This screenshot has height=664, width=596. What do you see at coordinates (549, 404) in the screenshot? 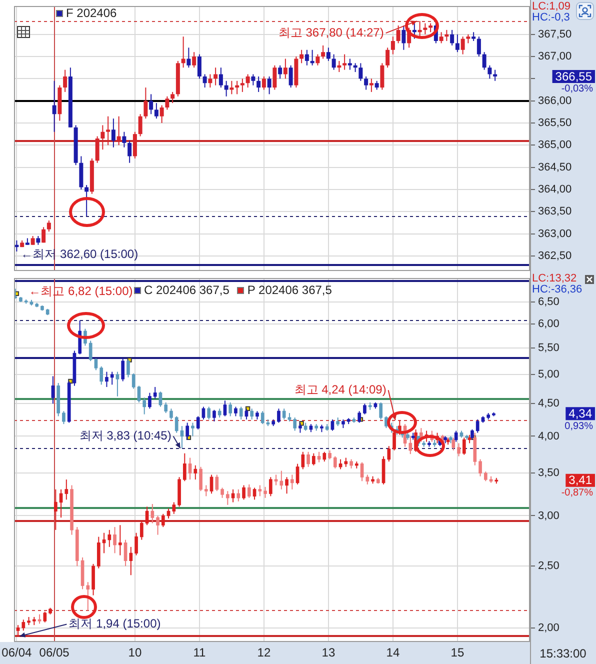
I see `y-tick-label: 4,50` at bounding box center [549, 404].